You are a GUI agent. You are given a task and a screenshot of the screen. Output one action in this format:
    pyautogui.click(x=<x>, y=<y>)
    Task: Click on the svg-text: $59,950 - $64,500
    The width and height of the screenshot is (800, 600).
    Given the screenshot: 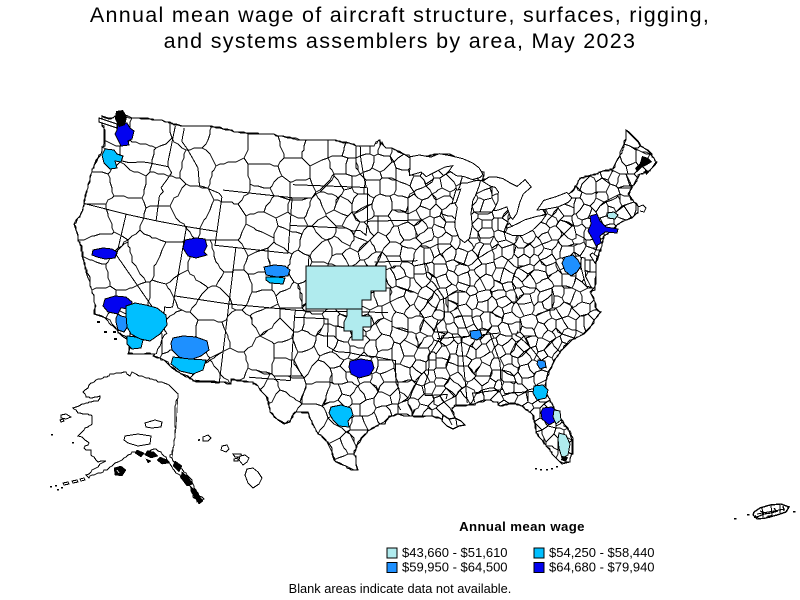 What is the action you would take?
    pyautogui.click(x=455, y=567)
    